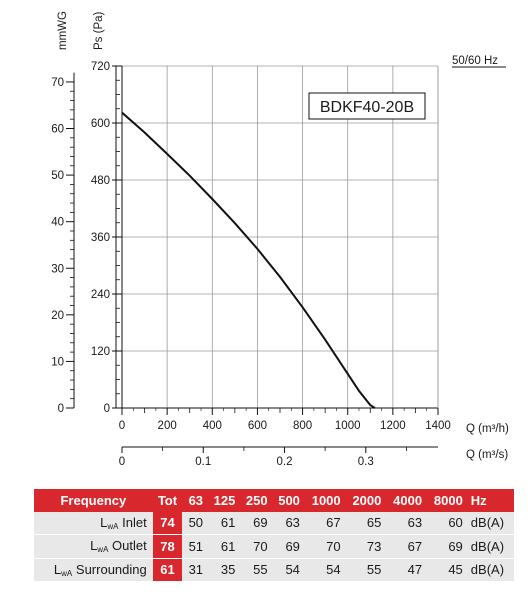  Describe the element at coordinates (100, 67) in the screenshot. I see `y-tick-label: 720` at that location.